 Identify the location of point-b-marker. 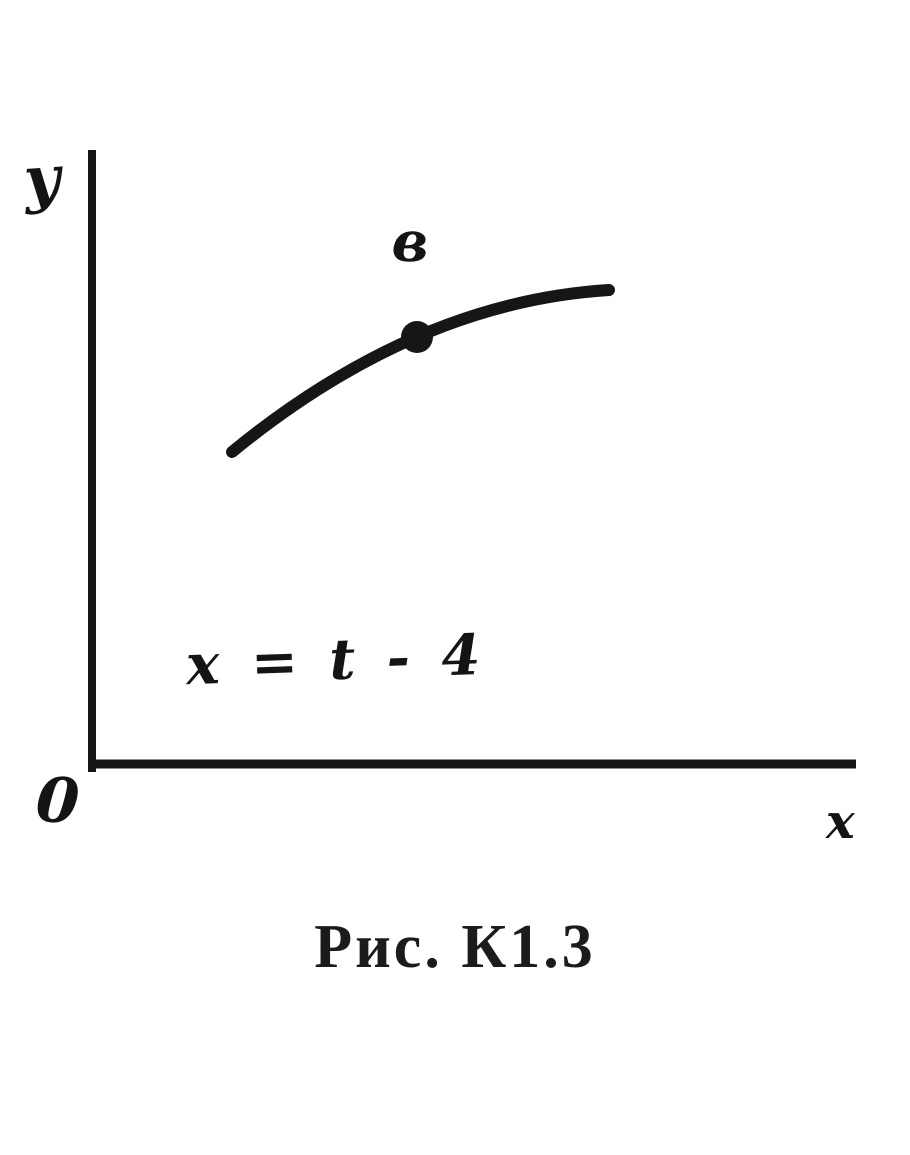
(417, 337).